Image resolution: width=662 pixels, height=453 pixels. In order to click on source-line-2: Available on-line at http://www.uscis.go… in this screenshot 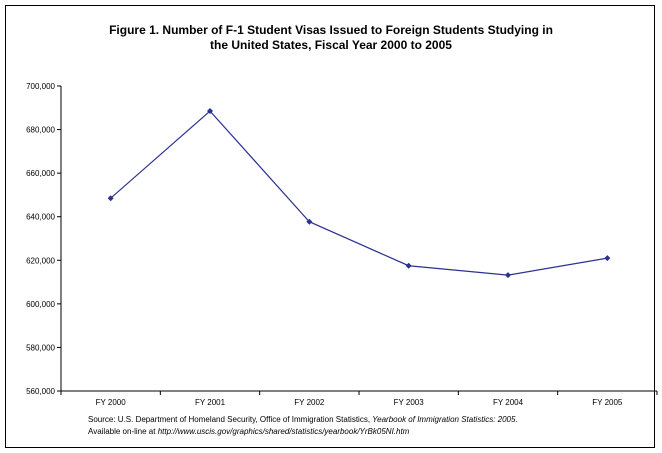, I will do `click(249, 431)`.